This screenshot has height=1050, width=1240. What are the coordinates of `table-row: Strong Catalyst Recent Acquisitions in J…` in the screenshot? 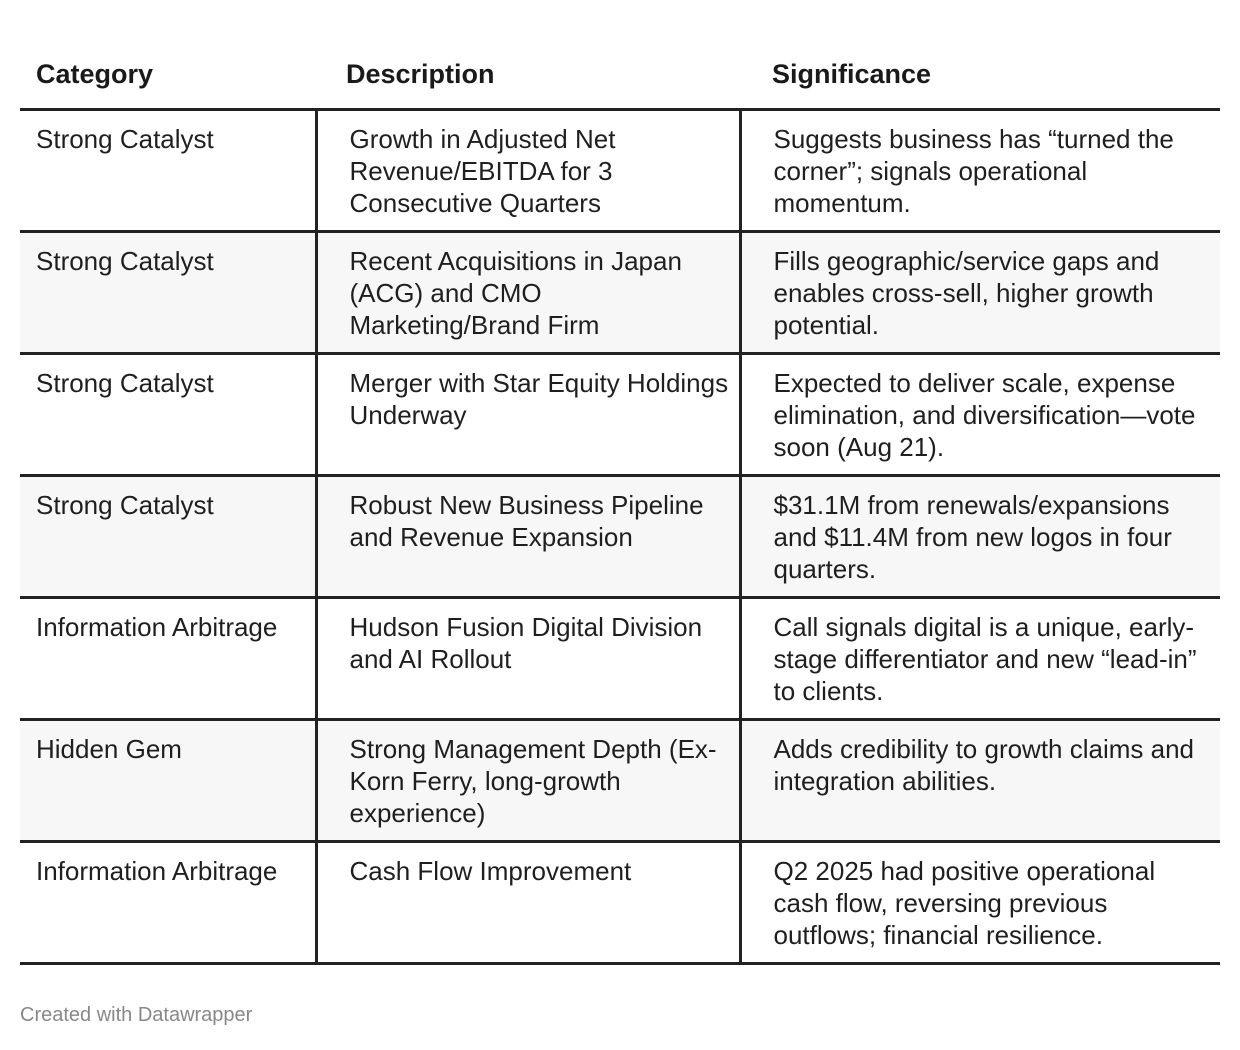 It's located at (620, 293).